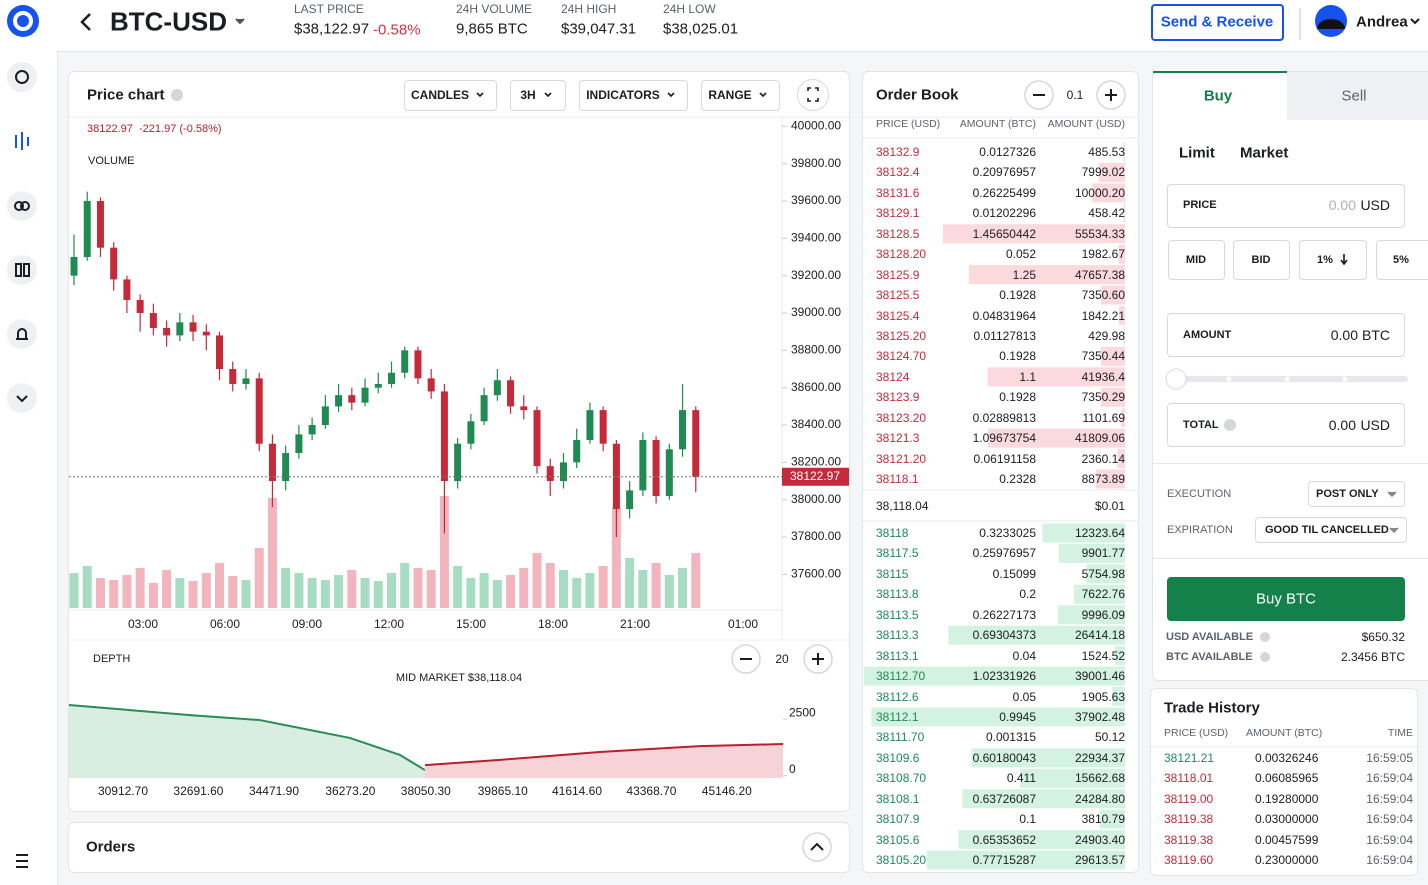 The width and height of the screenshot is (1428, 885). I want to click on quick-button-label: 1%, so click(1325, 260).